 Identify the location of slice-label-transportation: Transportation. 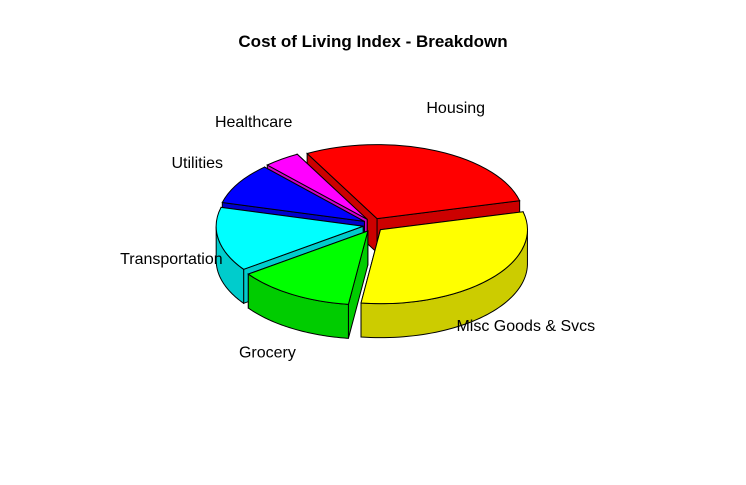
(171, 259).